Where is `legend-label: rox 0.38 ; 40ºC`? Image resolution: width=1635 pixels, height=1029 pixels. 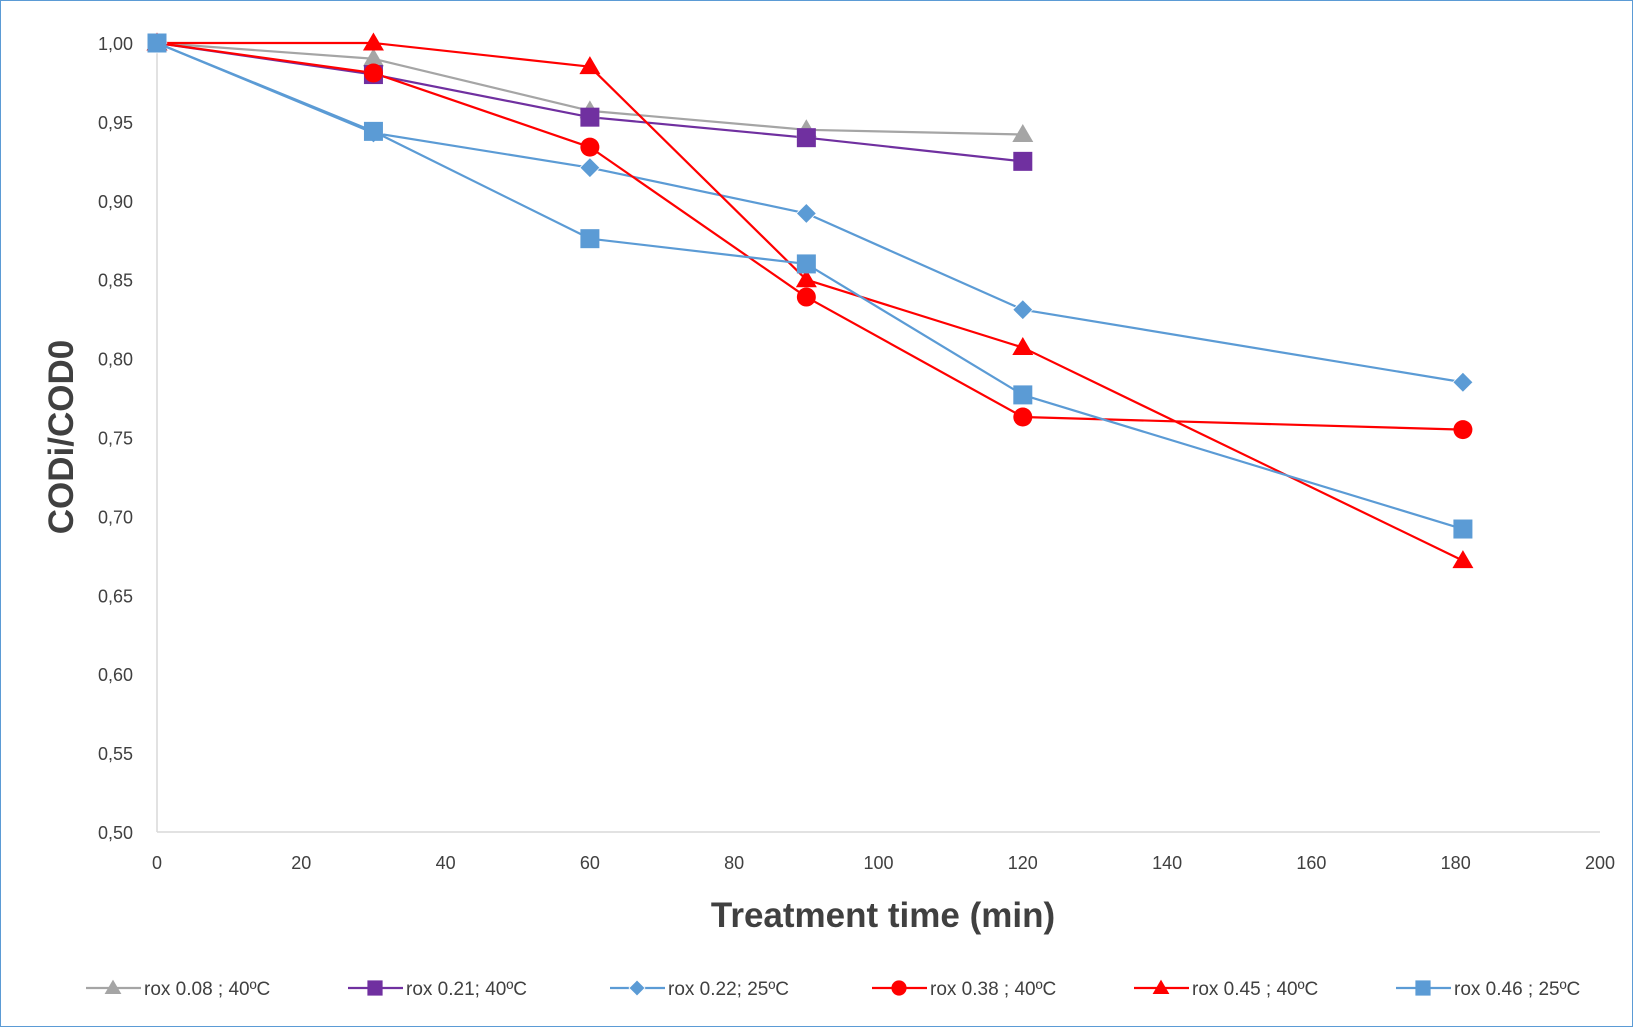
legend-label: rox 0.38 ; 40ºC is located at coordinates (993, 989).